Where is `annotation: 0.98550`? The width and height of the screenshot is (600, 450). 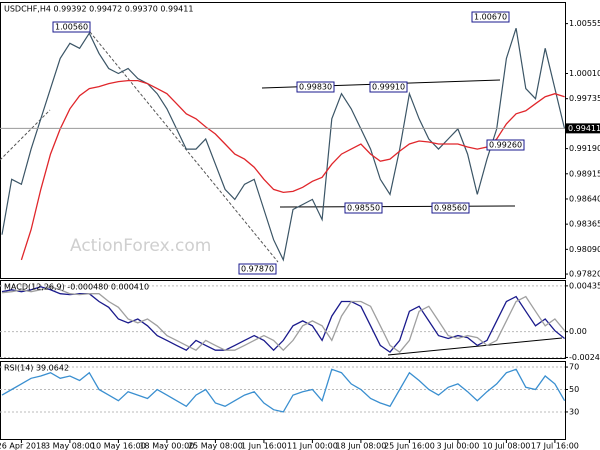
annotation: 0.98550 is located at coordinates (363, 208).